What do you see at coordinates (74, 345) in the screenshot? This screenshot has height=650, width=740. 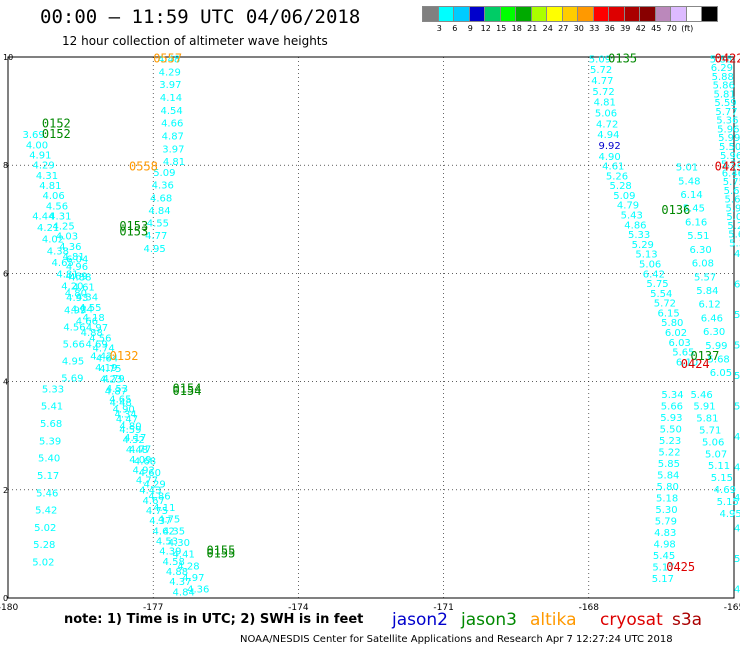 I see `wave-height-label: 5.66` at bounding box center [74, 345].